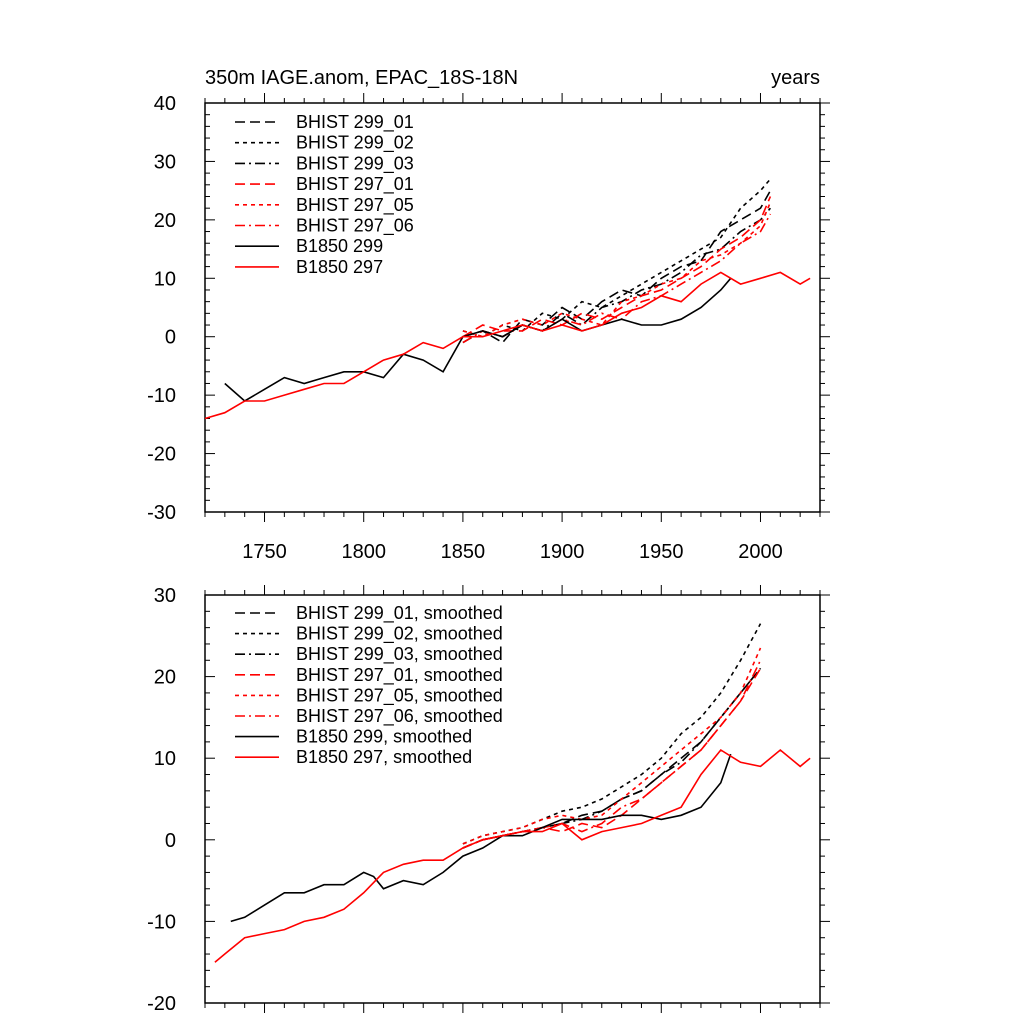  What do you see at coordinates (161, 800) in the screenshot?
I see `axis-tick-labels: -20 -10 0 10 20 30` at bounding box center [161, 800].